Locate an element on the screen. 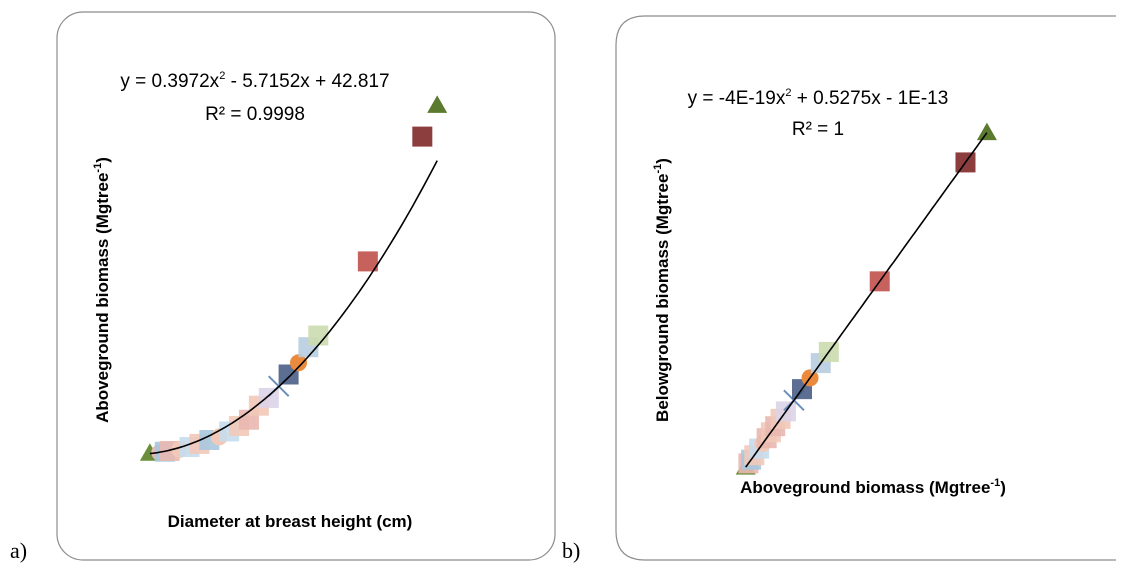 The image size is (1122, 568). panel-a-trendline is located at coordinates (293, 307).